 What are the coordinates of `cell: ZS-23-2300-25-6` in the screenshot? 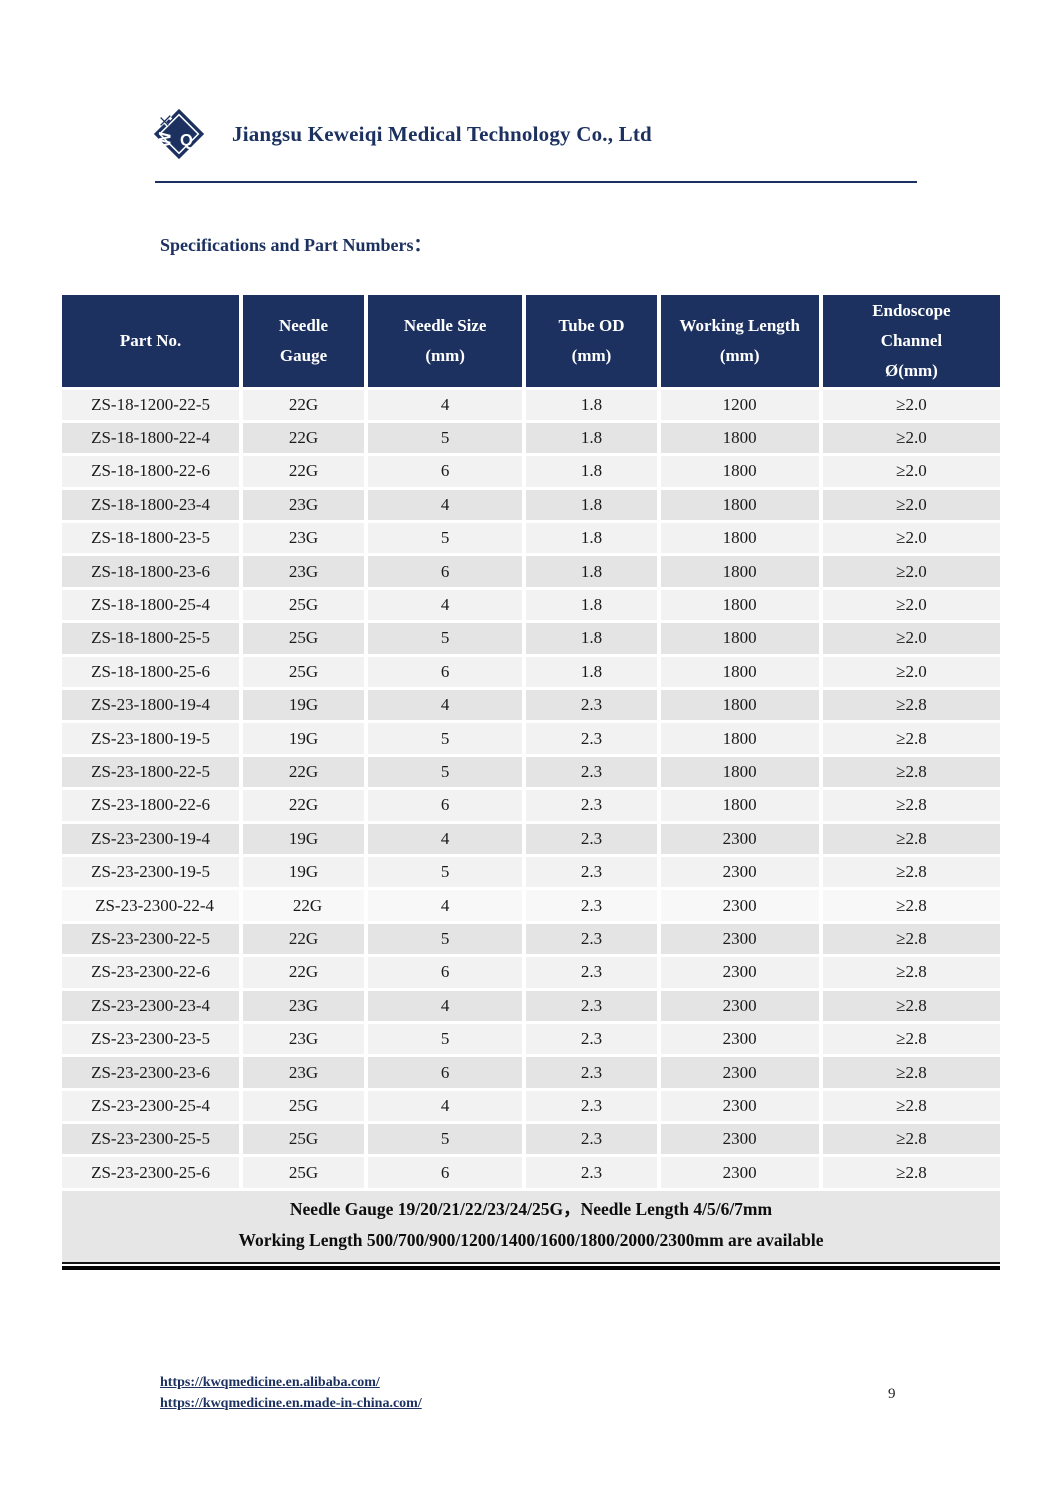 It's located at (153, 1173).